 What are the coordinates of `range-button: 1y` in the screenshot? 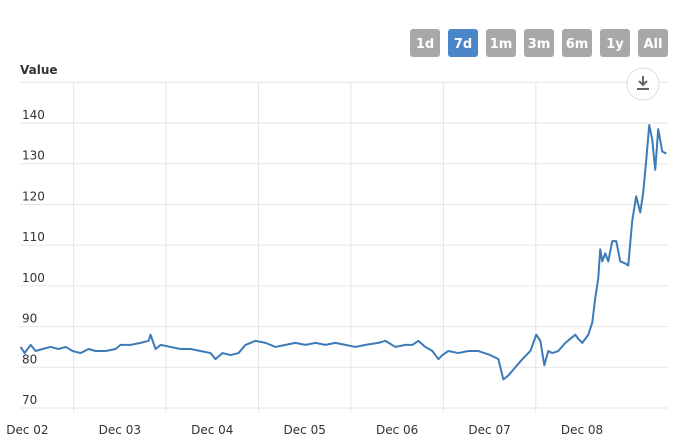 It's located at (615, 43).